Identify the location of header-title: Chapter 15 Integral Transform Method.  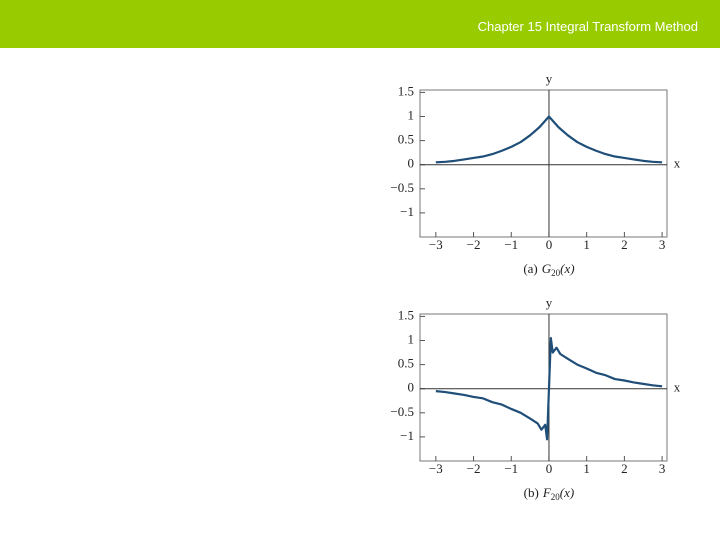
(587, 26).